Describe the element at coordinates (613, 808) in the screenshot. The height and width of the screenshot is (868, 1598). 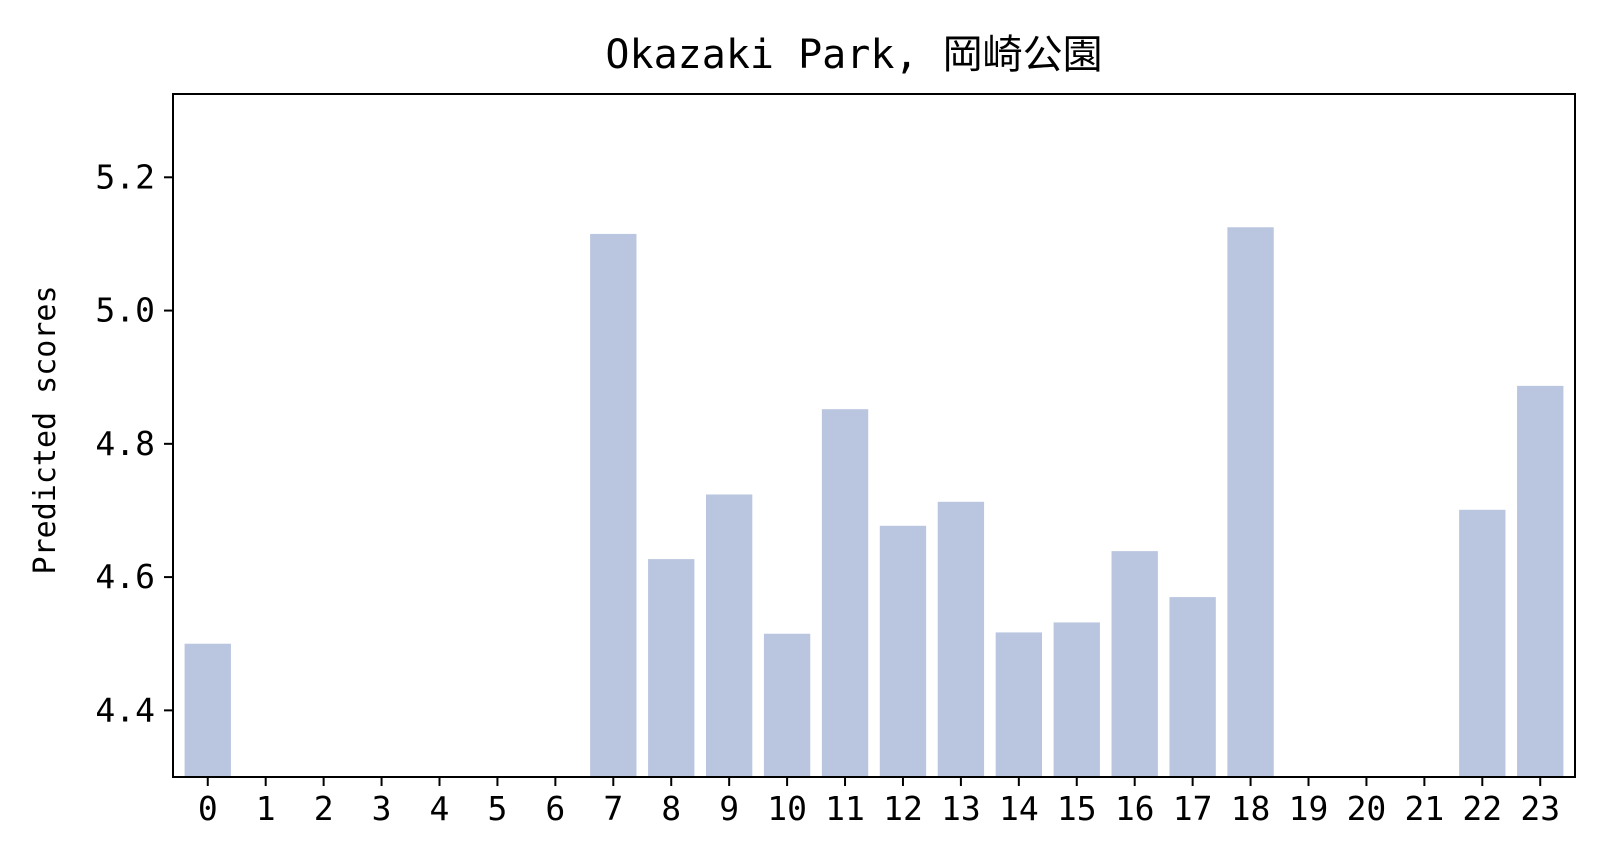
I see `x-tick-label: 7` at that location.